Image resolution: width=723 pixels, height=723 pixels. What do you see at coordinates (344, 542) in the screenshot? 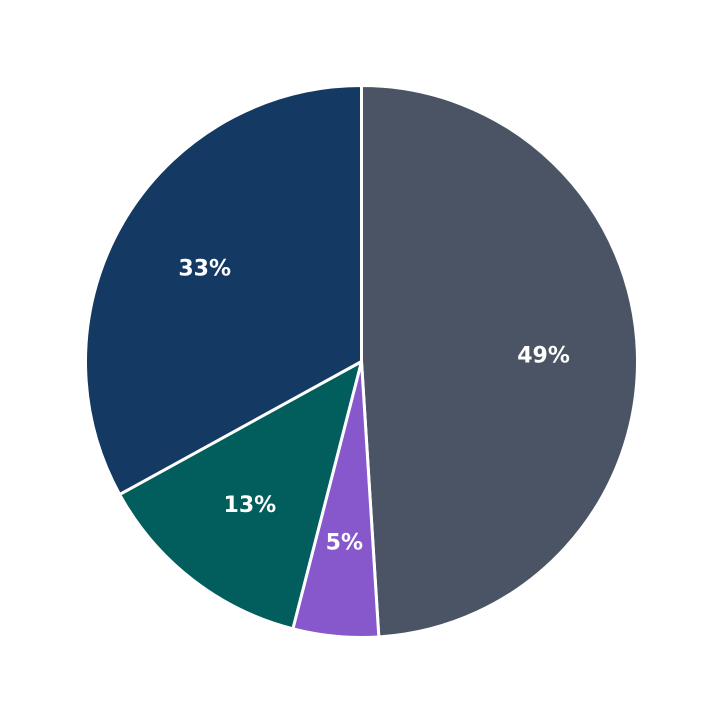
I see `pie-slice-label-1: 5%` at bounding box center [344, 542].